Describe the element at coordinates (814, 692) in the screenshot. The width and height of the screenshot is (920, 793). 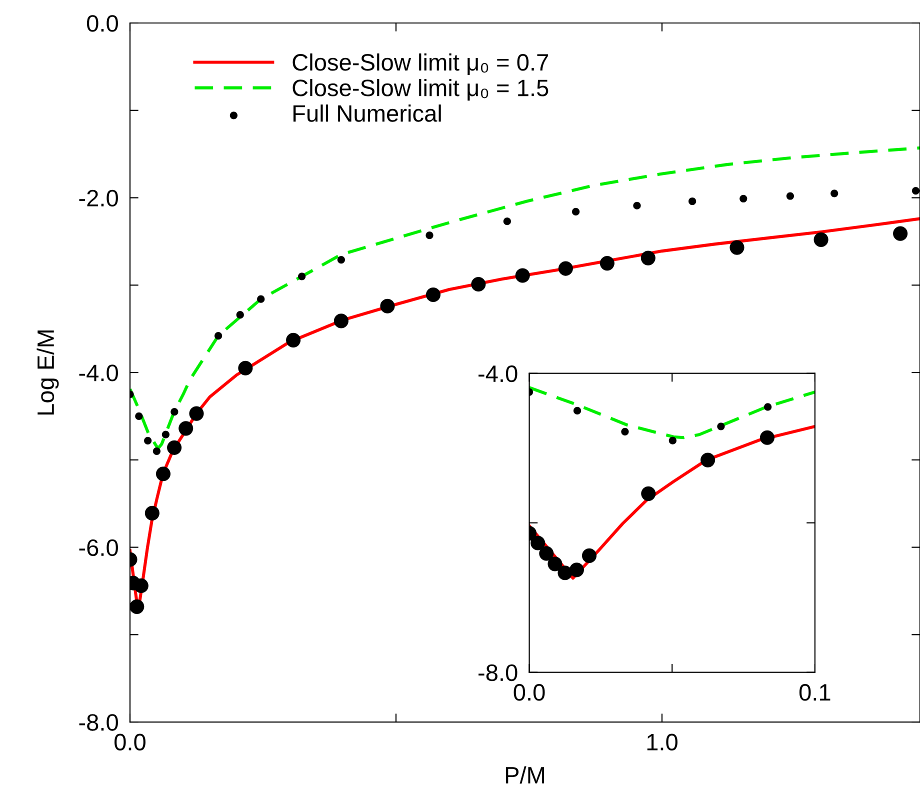
I see `x-tick-label: 0.1` at that location.